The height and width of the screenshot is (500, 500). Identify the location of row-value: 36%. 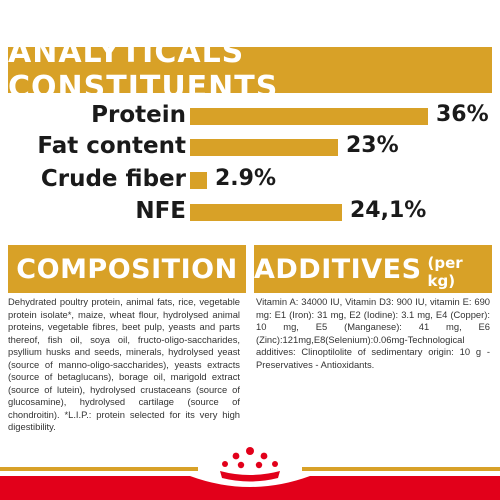
(462, 114).